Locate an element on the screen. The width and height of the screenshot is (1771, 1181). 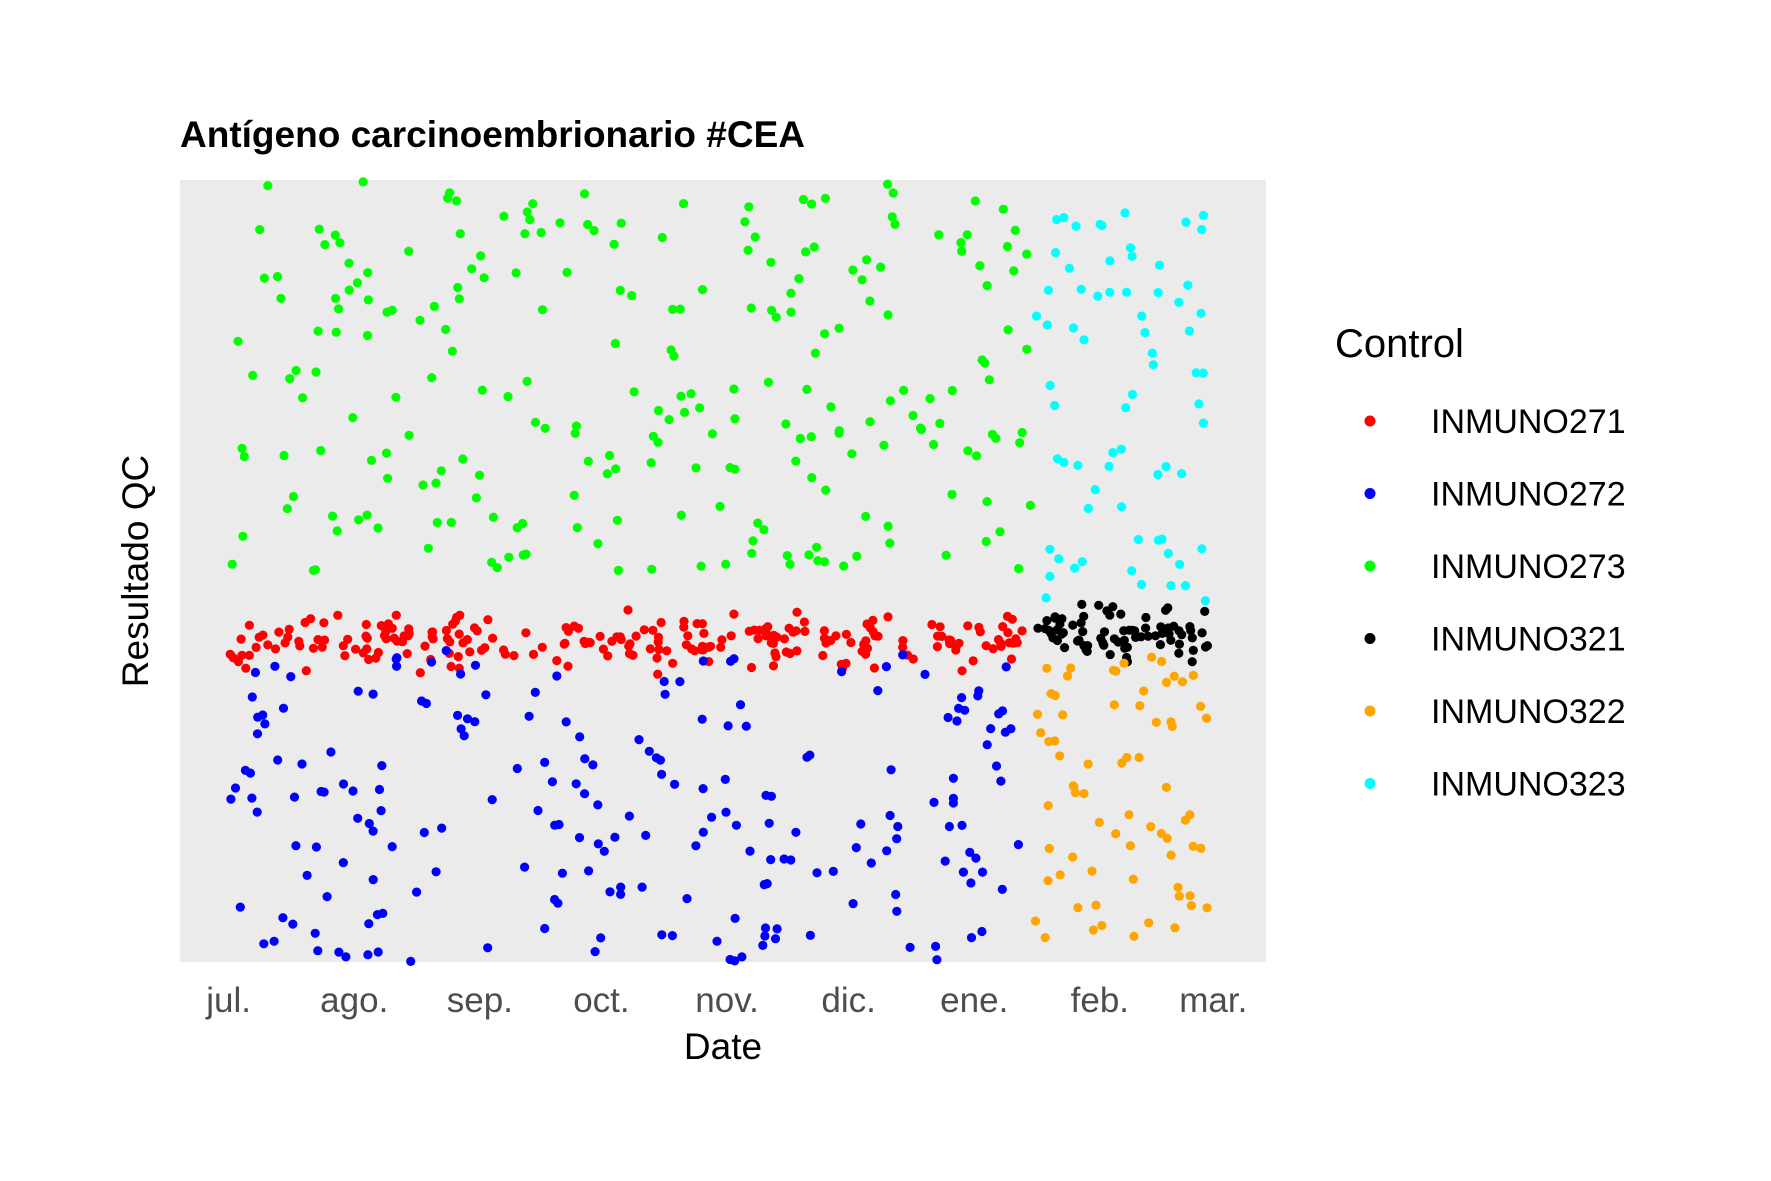
x-tick-label: mar. is located at coordinates (1213, 1000).